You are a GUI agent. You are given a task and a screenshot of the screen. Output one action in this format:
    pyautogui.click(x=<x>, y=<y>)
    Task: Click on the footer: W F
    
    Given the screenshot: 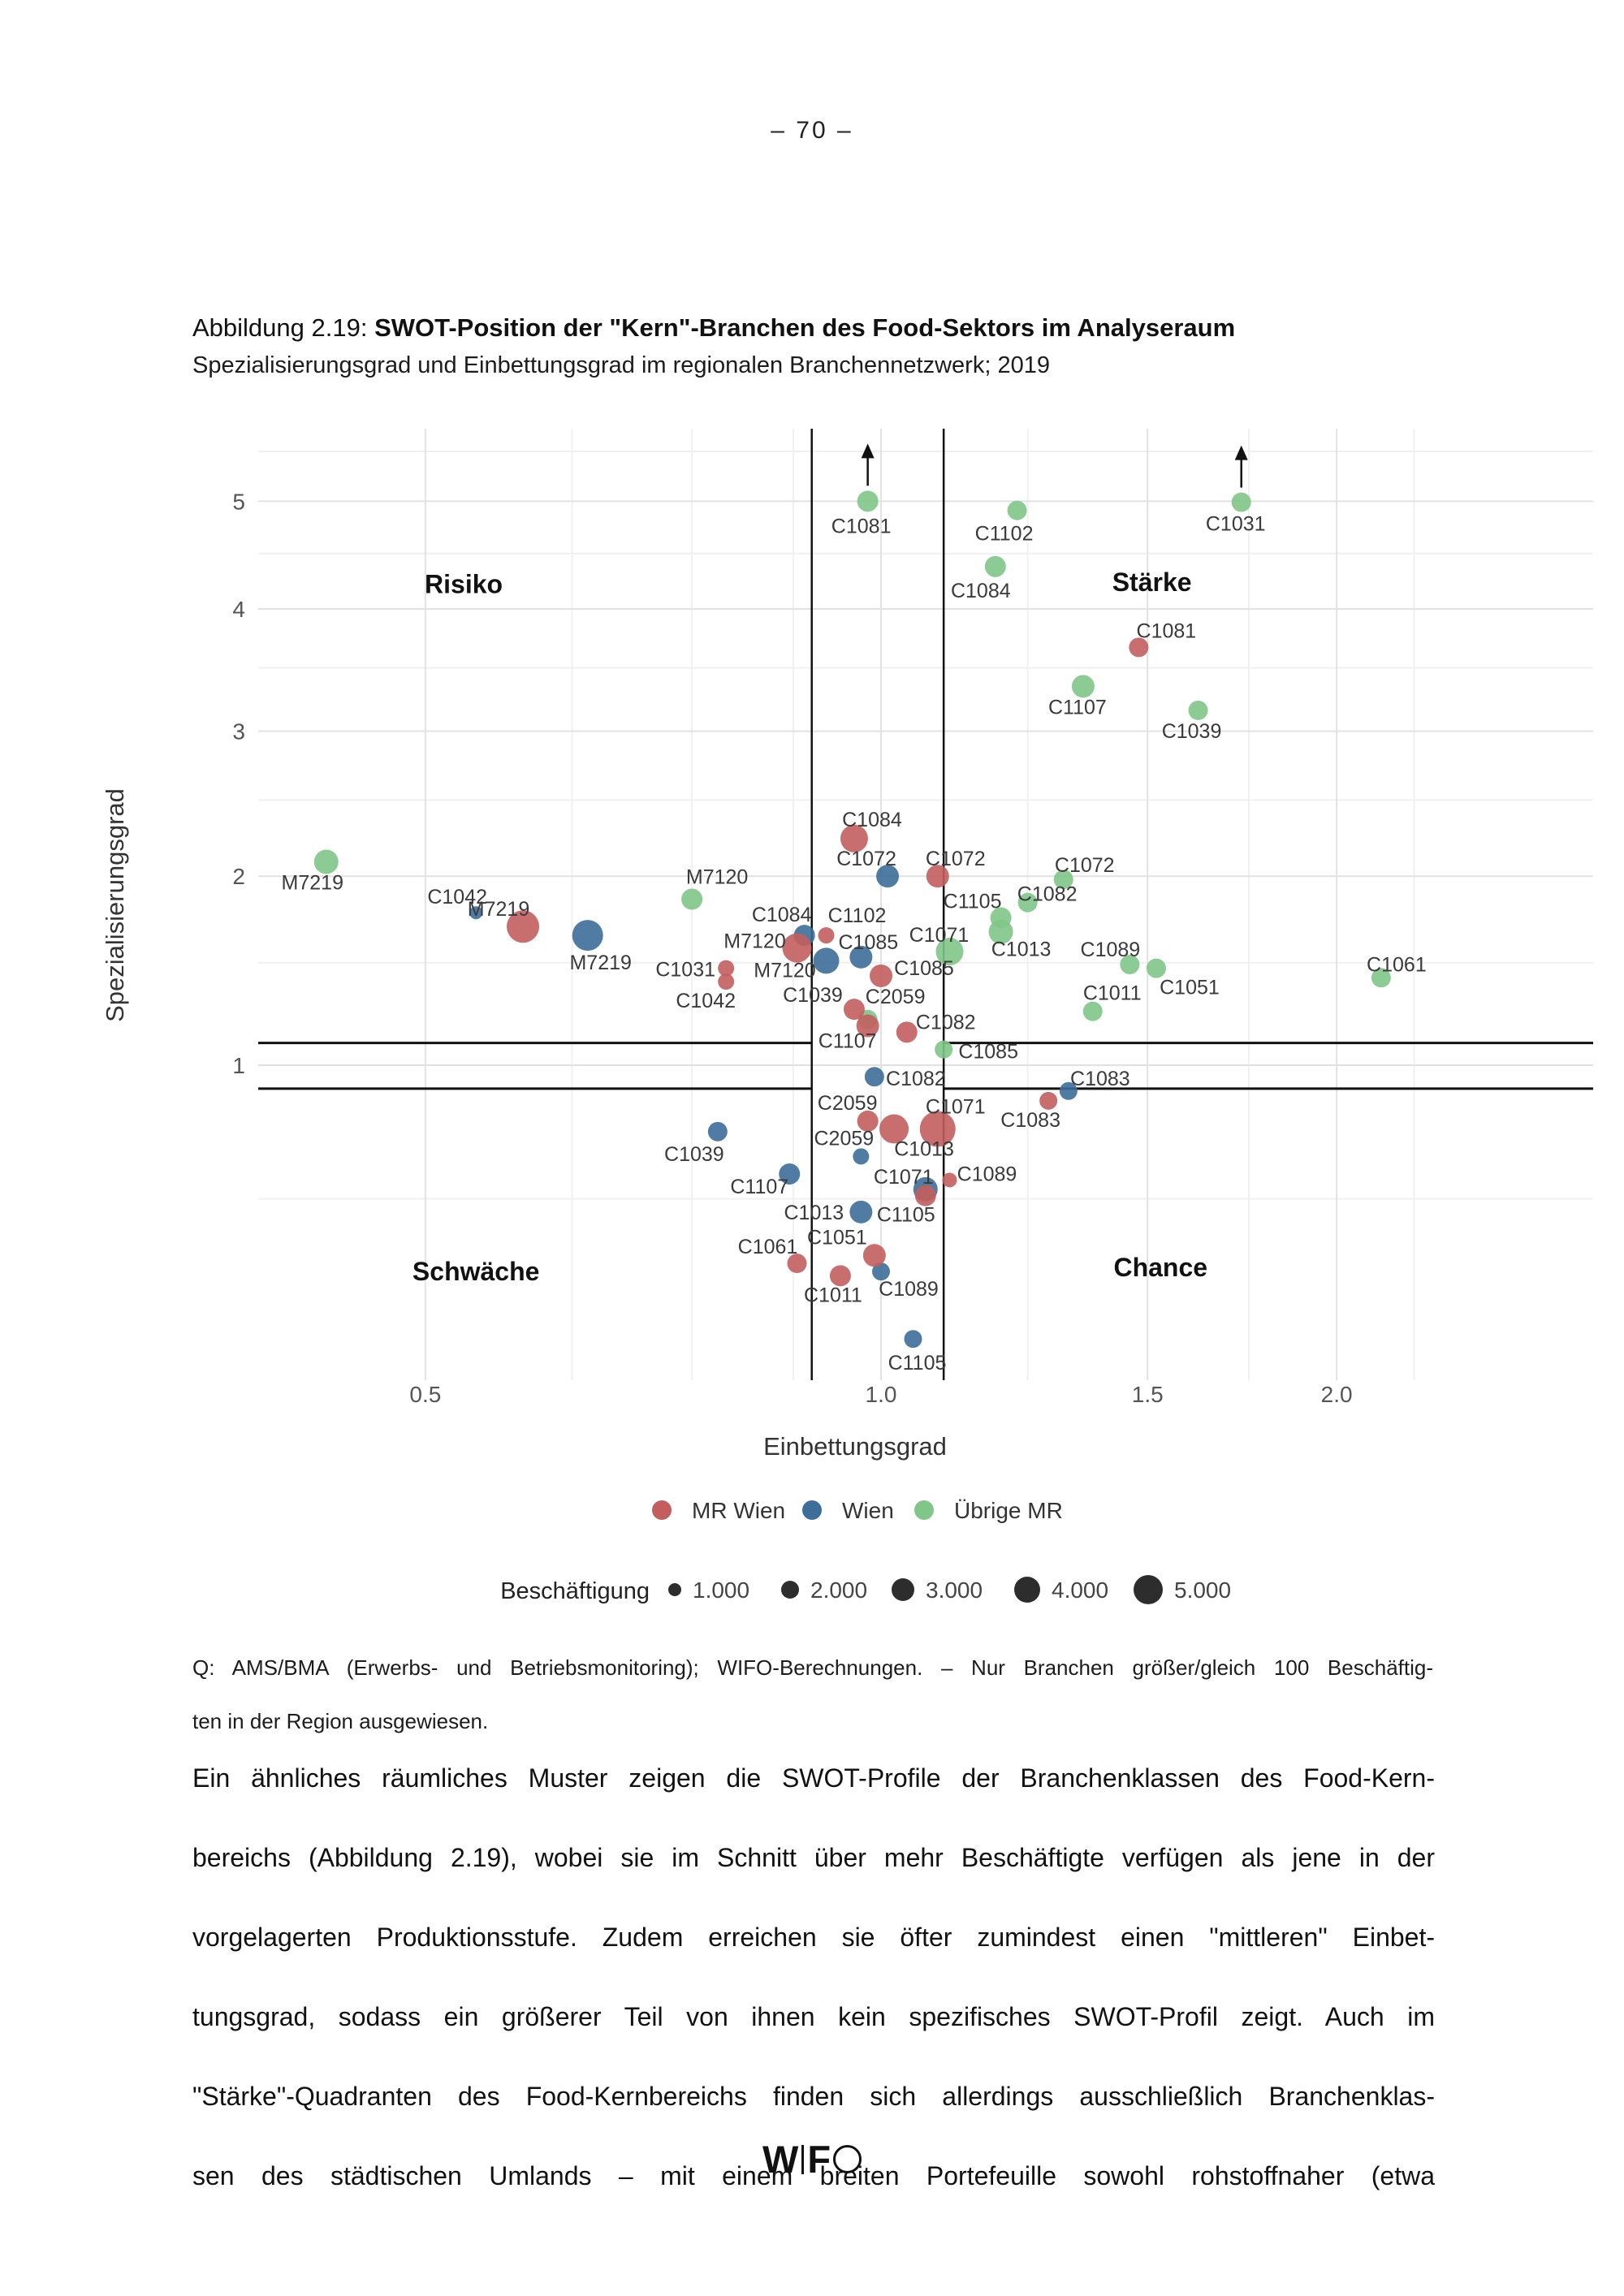 What is the action you would take?
    pyautogui.click(x=812, y=2159)
    